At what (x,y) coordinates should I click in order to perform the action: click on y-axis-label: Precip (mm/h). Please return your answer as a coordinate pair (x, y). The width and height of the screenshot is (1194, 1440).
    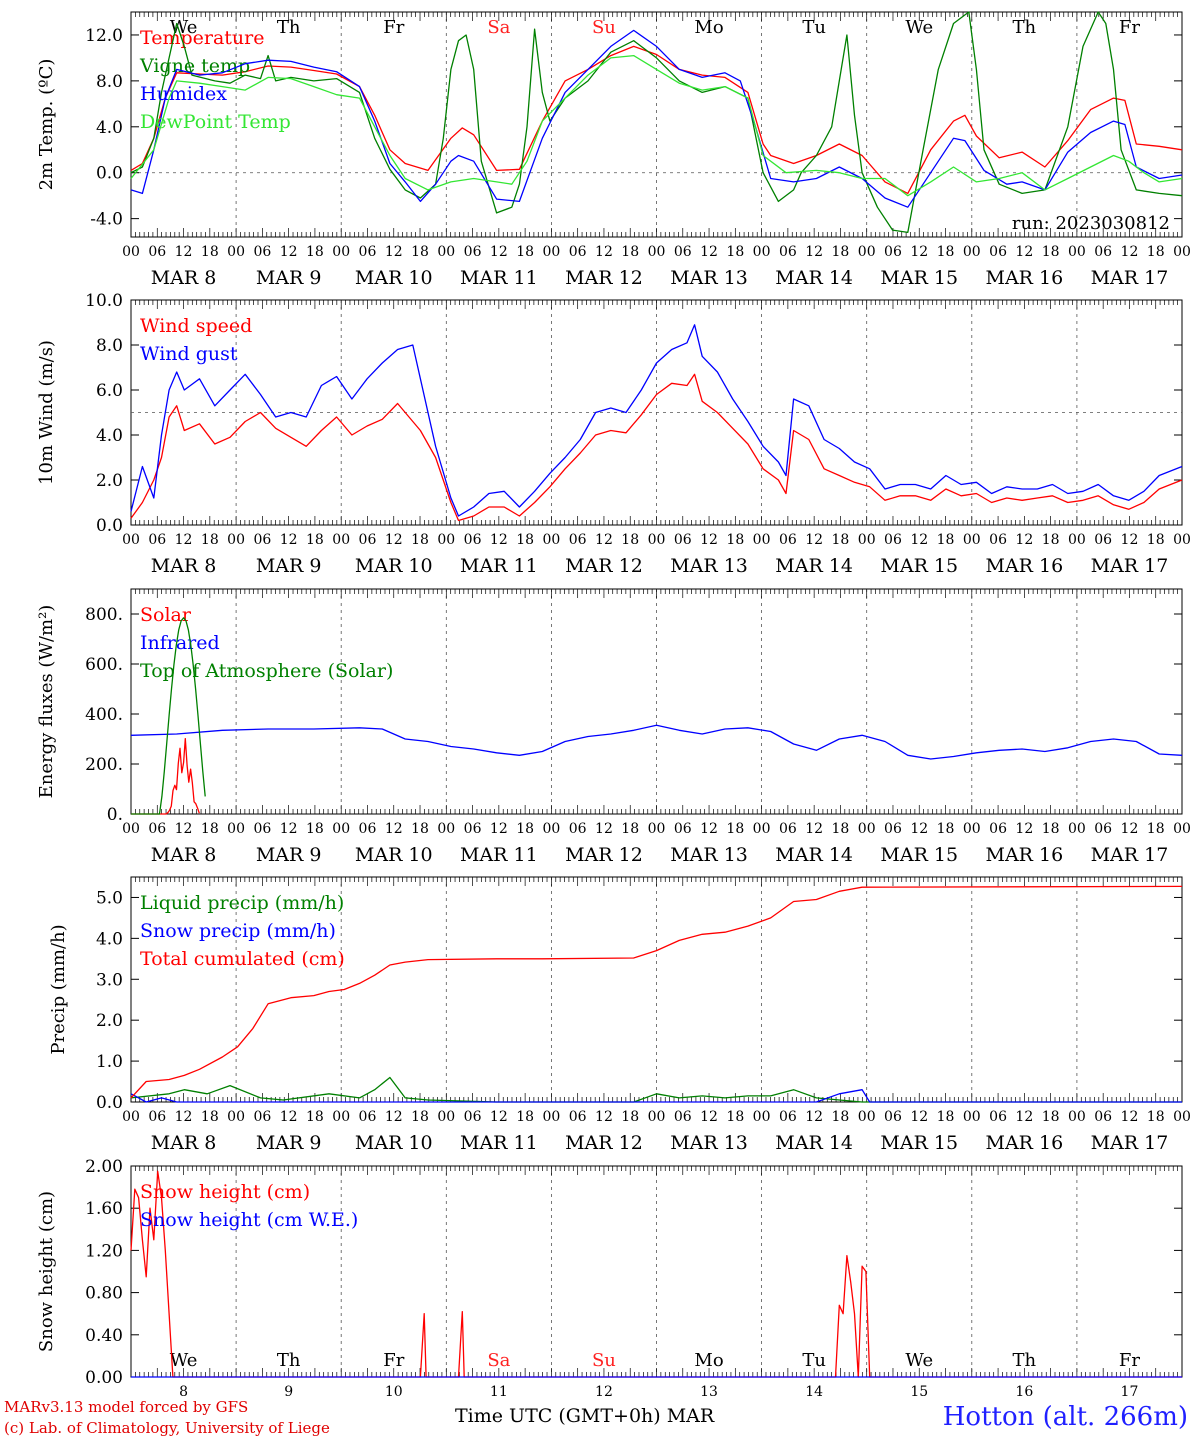
    Looking at the image, I should click on (58, 989).